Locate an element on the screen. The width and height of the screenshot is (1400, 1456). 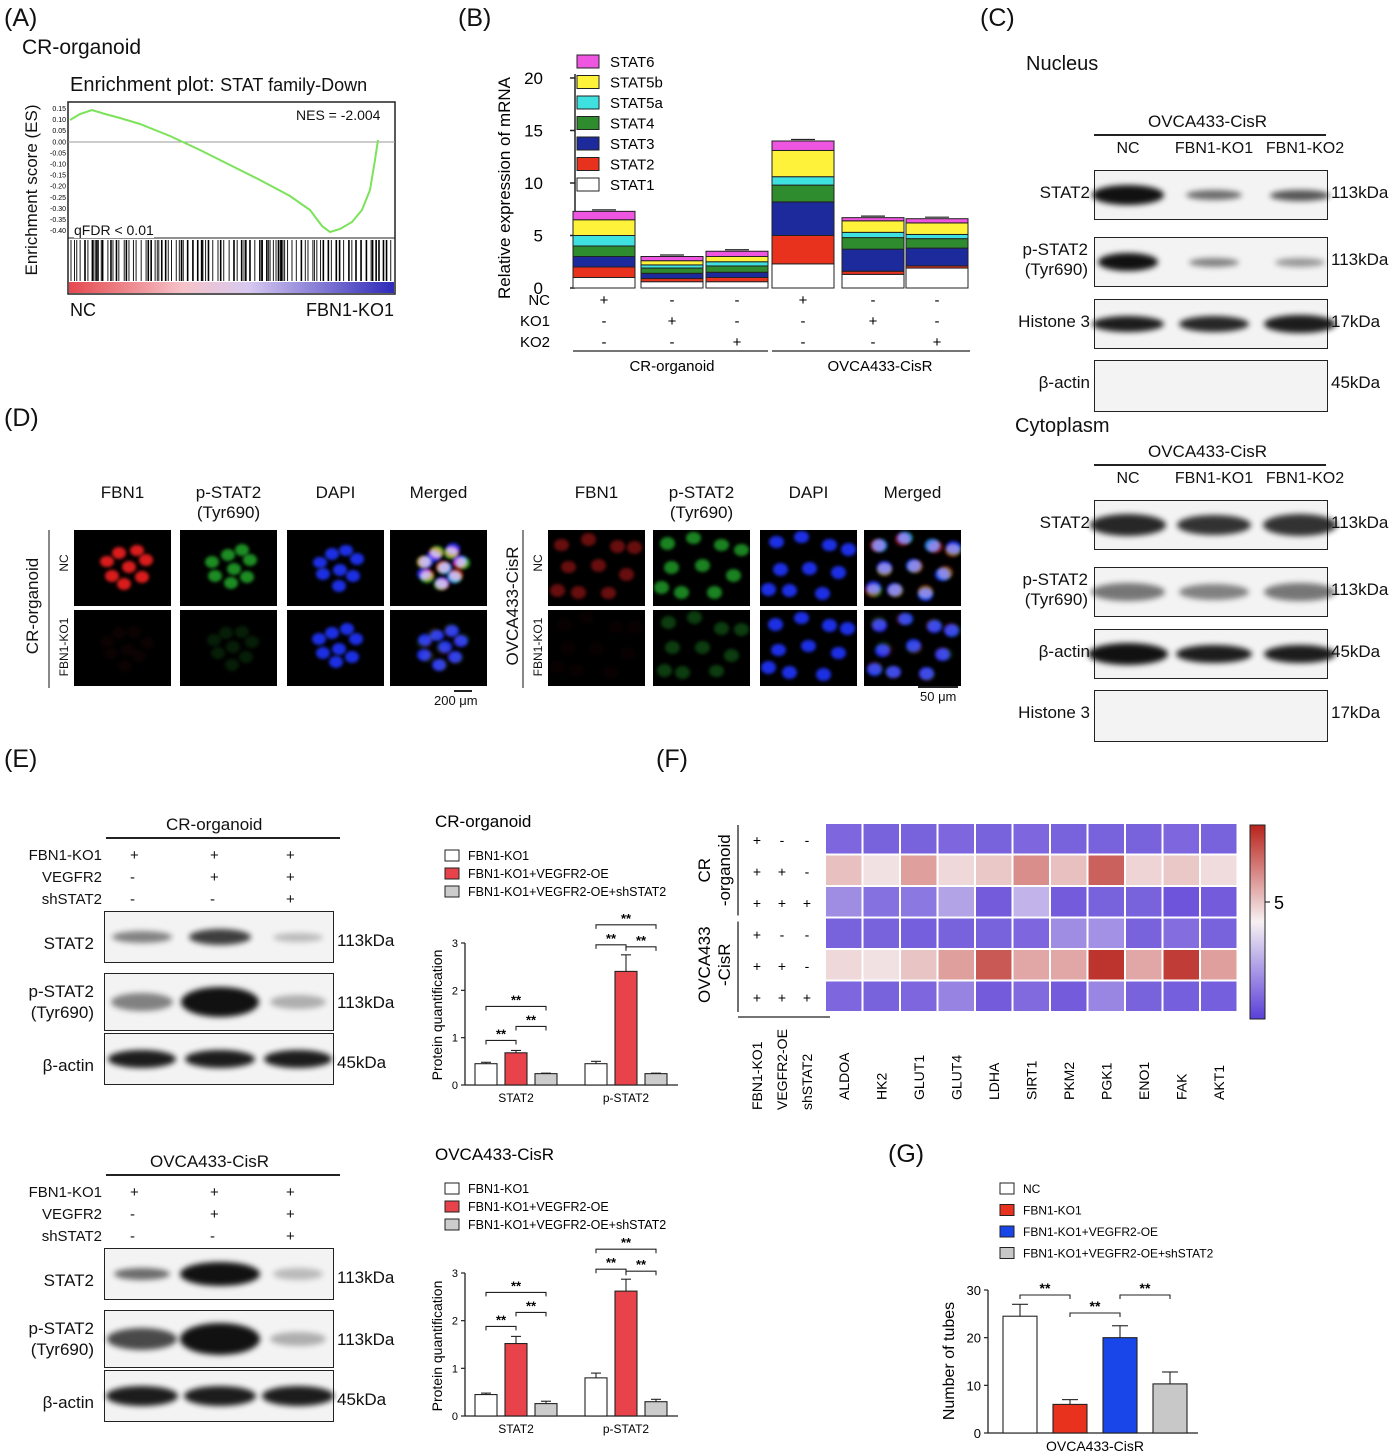
heatmap-condition-label: VEGFR2-OE is located at coordinates (782, 1069).